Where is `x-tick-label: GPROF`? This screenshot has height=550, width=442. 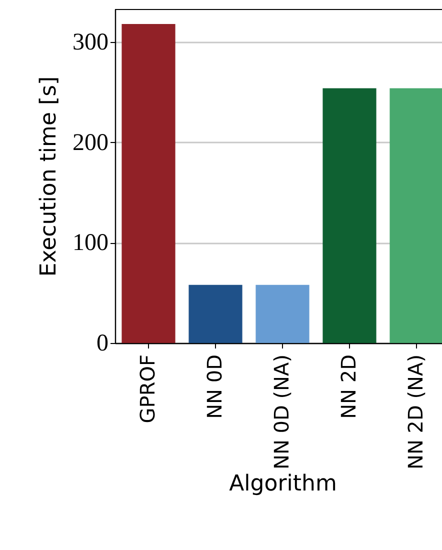 x-tick-label: GPROF is located at coordinates (148, 389).